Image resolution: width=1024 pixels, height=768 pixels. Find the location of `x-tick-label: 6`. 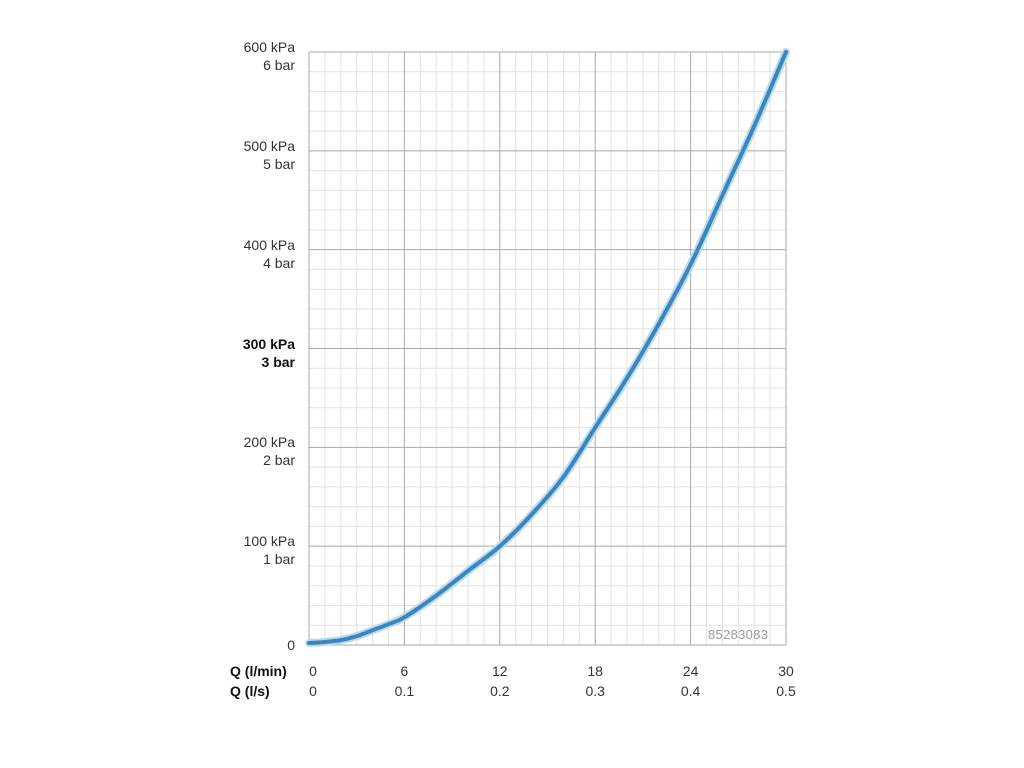

x-tick-label: 6 is located at coordinates (404, 671).